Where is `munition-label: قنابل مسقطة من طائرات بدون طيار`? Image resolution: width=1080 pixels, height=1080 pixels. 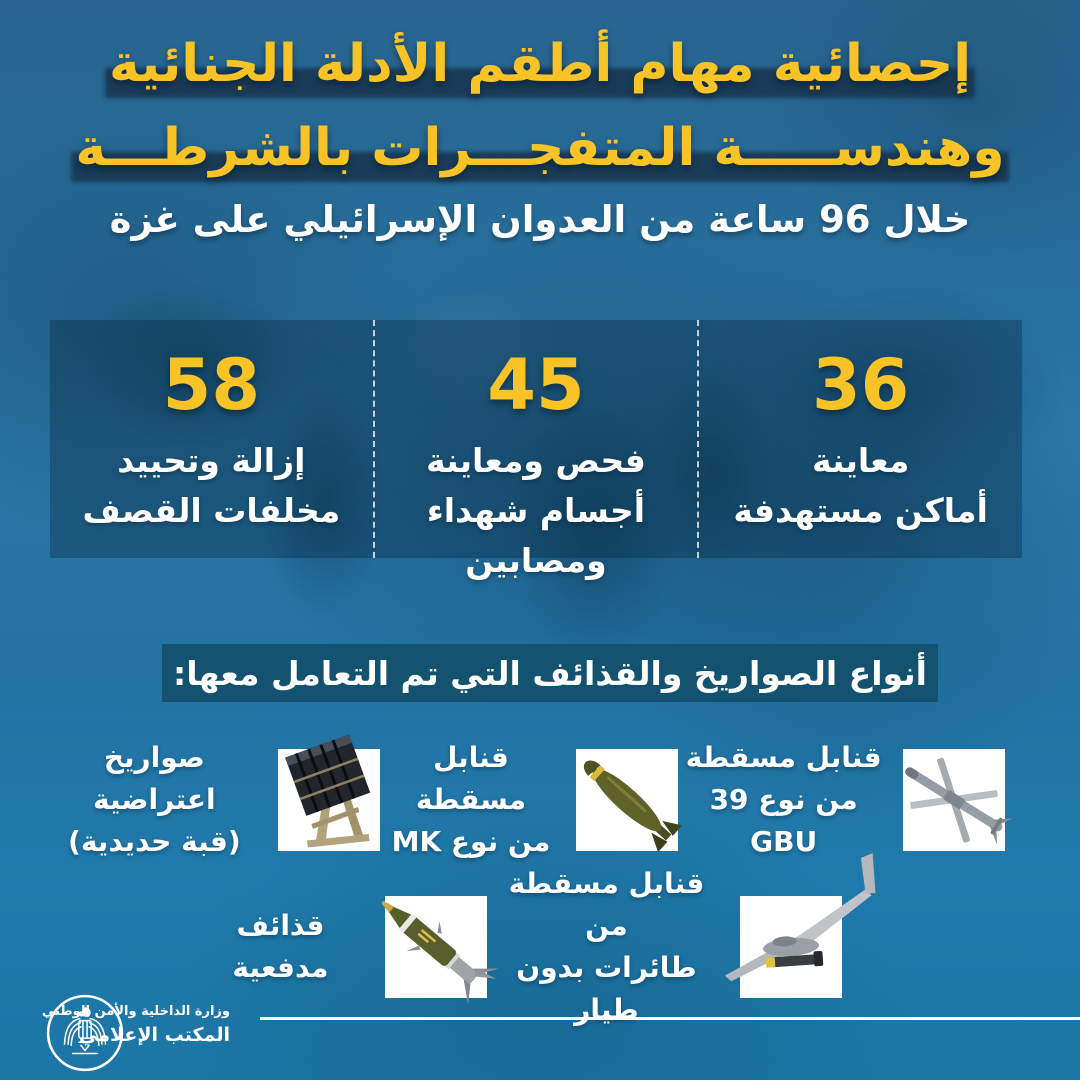 munition-label: قنابل مسقطة من طائرات بدون طيار is located at coordinates (606, 947).